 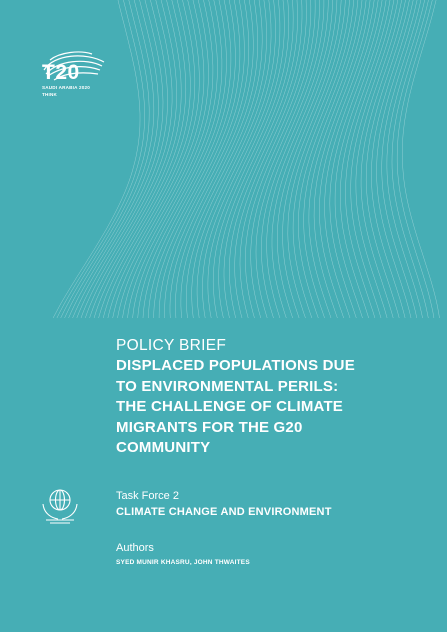 I want to click on authors-label: Authors, so click(x=135, y=548).